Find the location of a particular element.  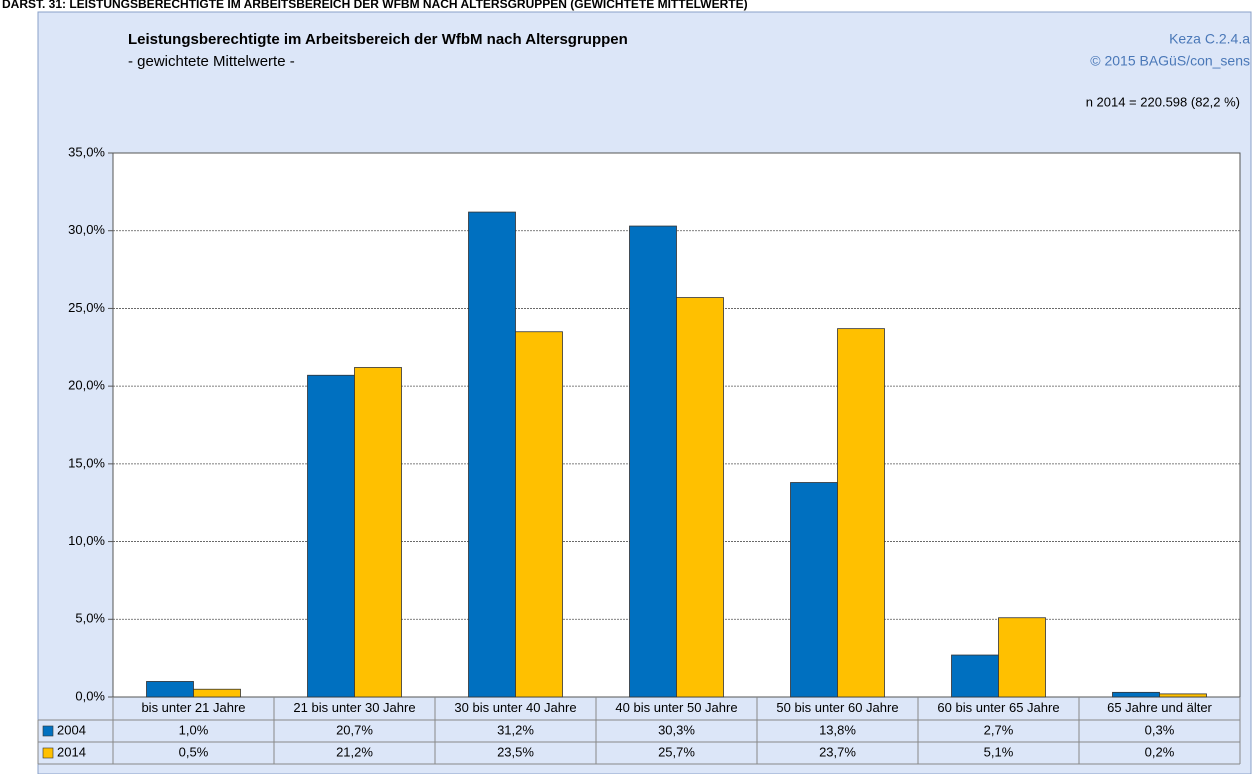

y-tick-label: 10,0% is located at coordinates (86, 540).